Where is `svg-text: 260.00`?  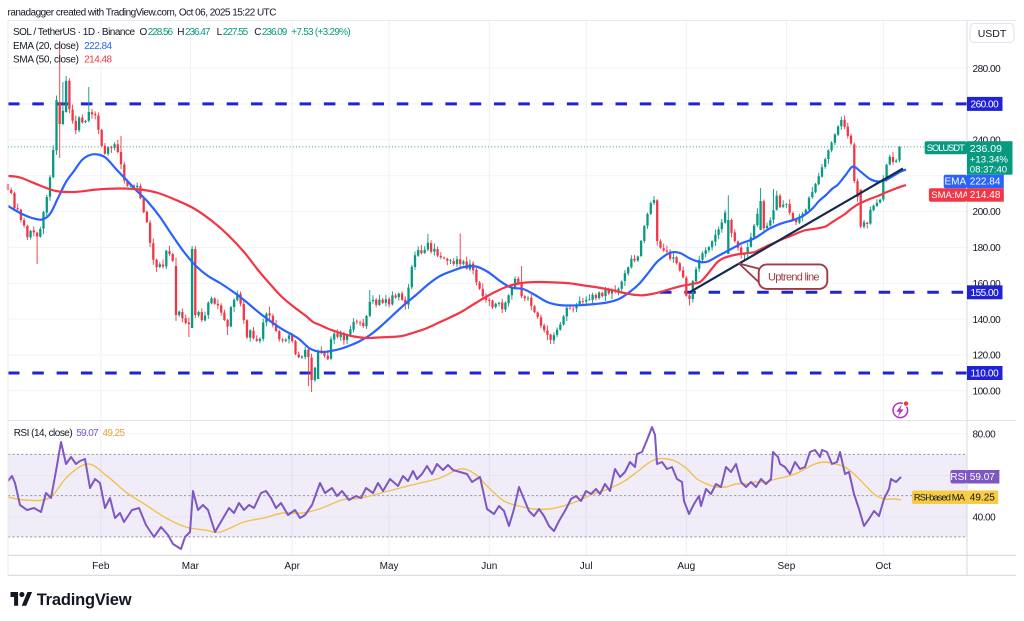 svg-text: 260.00 is located at coordinates (985, 105).